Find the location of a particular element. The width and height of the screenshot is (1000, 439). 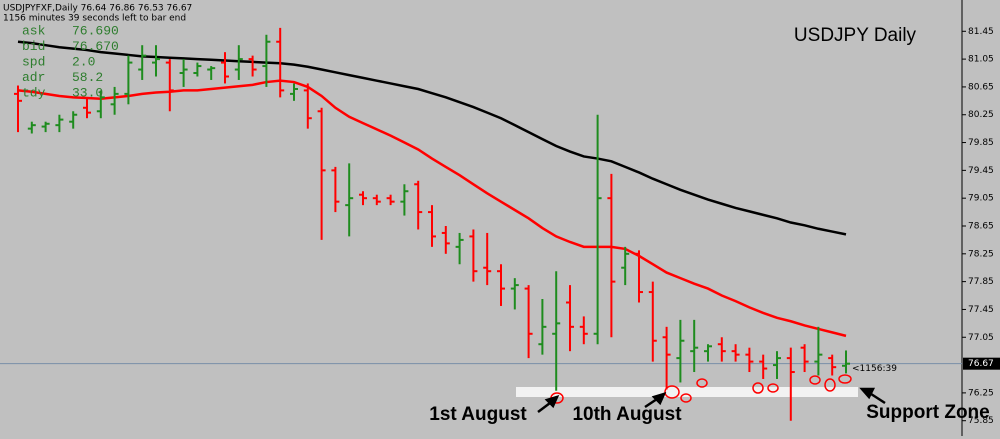

last-price-box is located at coordinates (981, 363).